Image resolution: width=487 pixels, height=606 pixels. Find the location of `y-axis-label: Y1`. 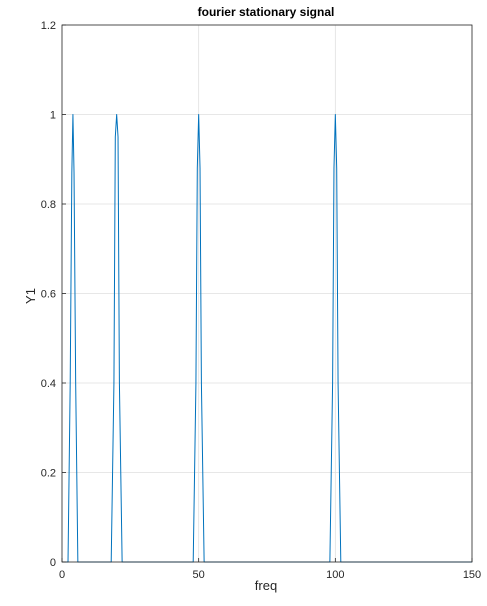

y-axis-label: Y1 is located at coordinates (30, 296).